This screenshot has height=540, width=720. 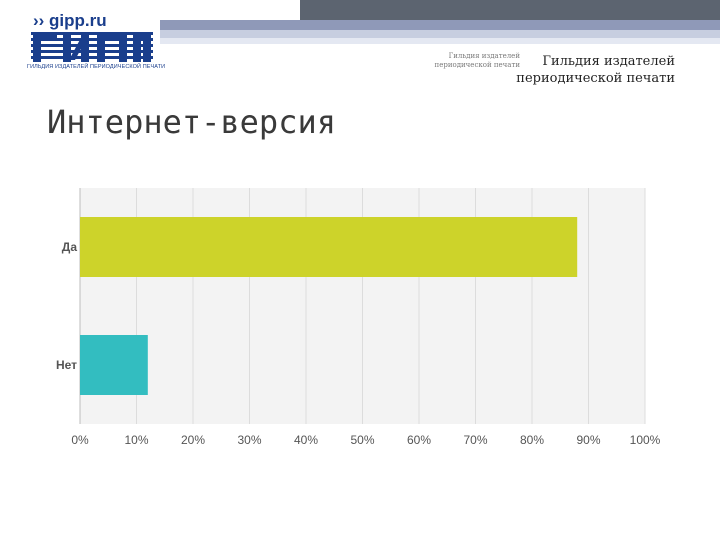 What do you see at coordinates (477, 65) in the screenshot?
I see `org-name-small-line: периодической печати` at bounding box center [477, 65].